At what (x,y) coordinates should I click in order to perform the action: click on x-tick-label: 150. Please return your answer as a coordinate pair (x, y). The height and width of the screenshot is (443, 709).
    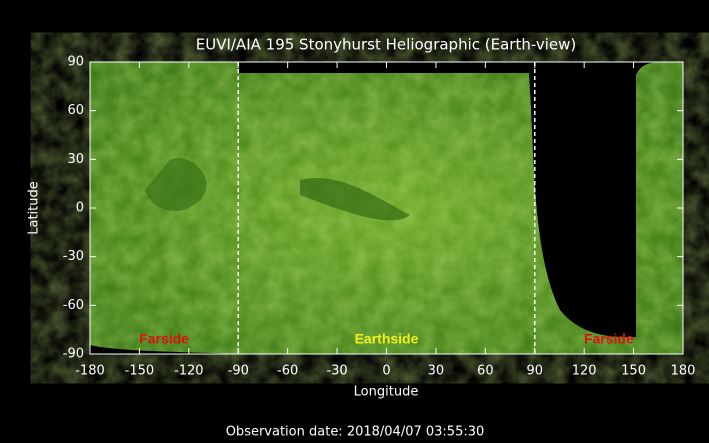
    Looking at the image, I should click on (633, 371).